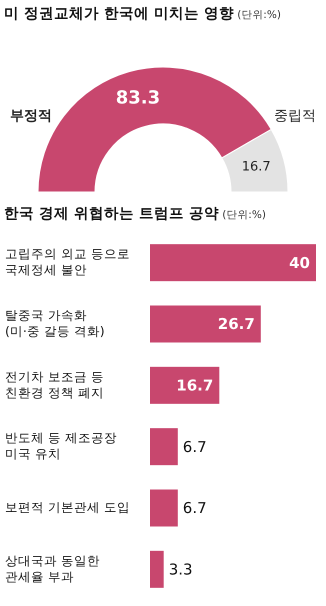  Describe the element at coordinates (67, 262) in the screenshot. I see `y-tick-label: 고립주의 외교 등으로 국제정세 불안` at that location.